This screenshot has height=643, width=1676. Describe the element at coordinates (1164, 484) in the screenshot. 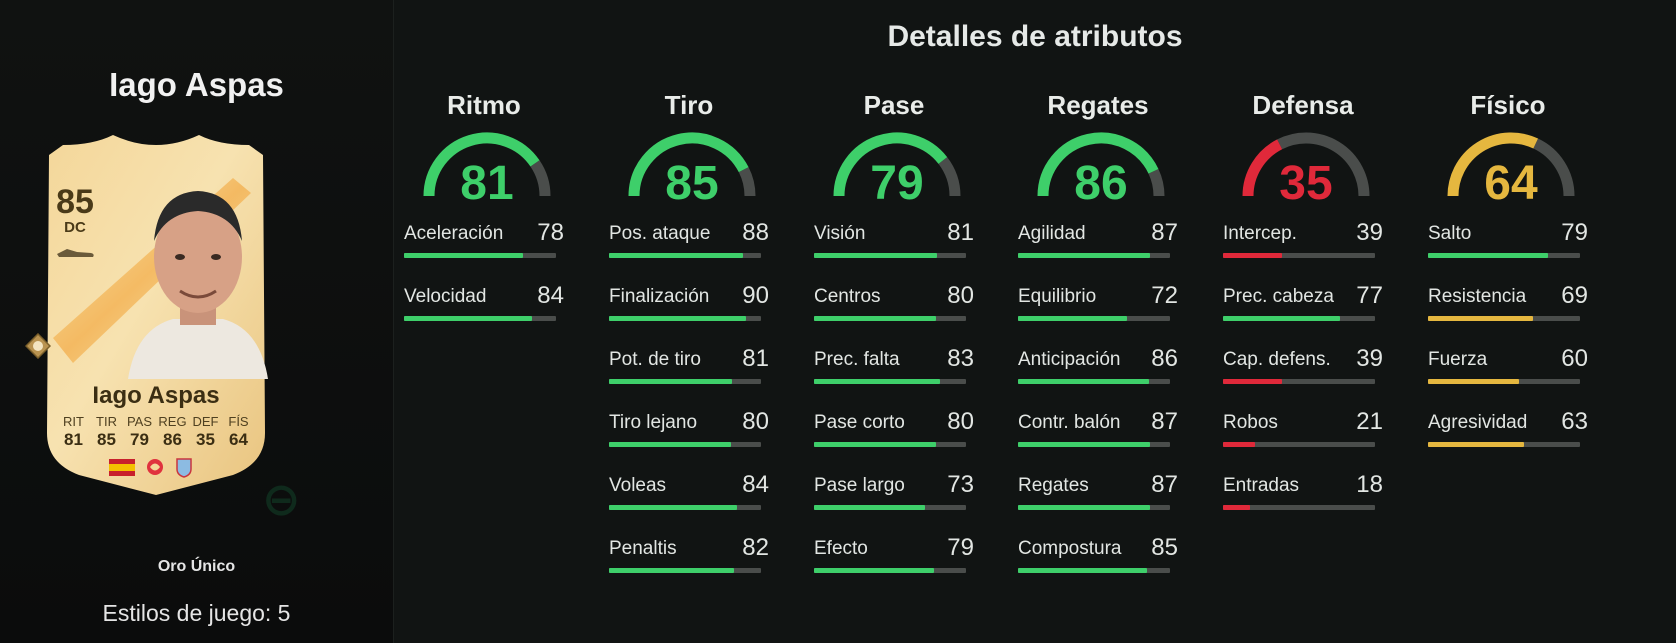

I see `attribute-value: 87` at that location.